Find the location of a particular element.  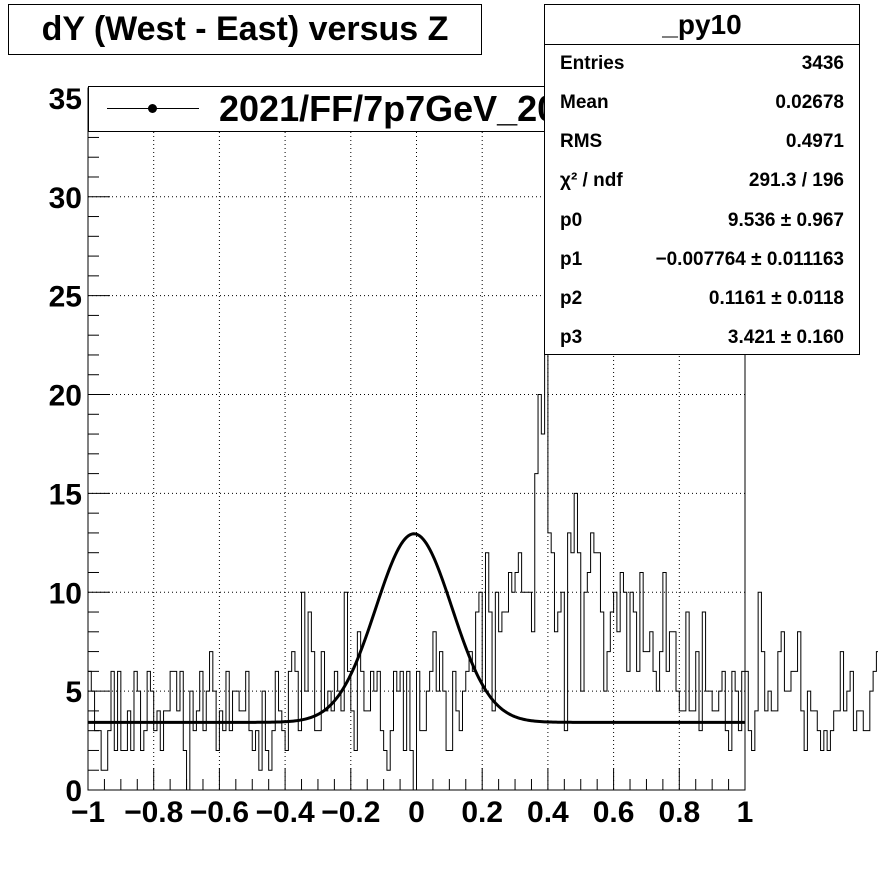

y-tick-label: 10 is located at coordinates (65, 593).